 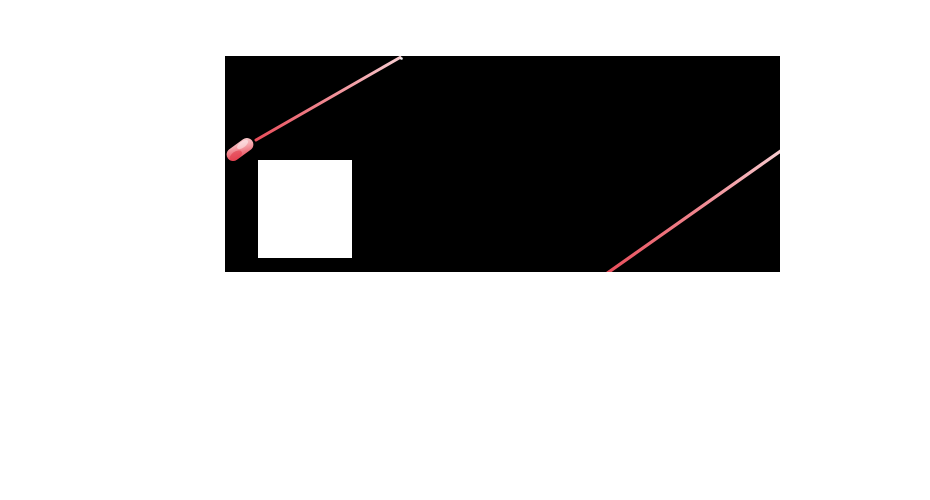 What do you see at coordinates (235, 155) in the screenshot?
I see `laser-pointer-shade-blob` at bounding box center [235, 155].